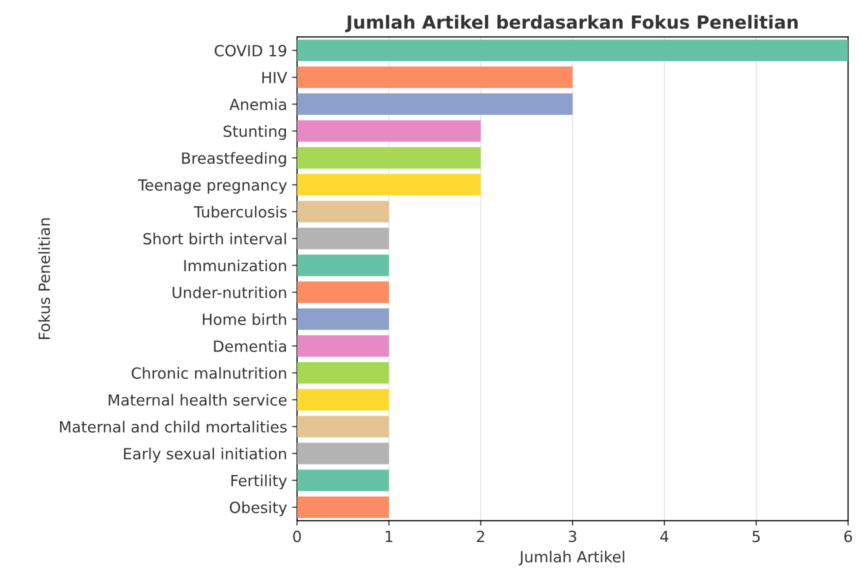 This screenshot has height=569, width=861. What do you see at coordinates (250, 346) in the screenshot?
I see `y-tick-label: Dementia` at bounding box center [250, 346].